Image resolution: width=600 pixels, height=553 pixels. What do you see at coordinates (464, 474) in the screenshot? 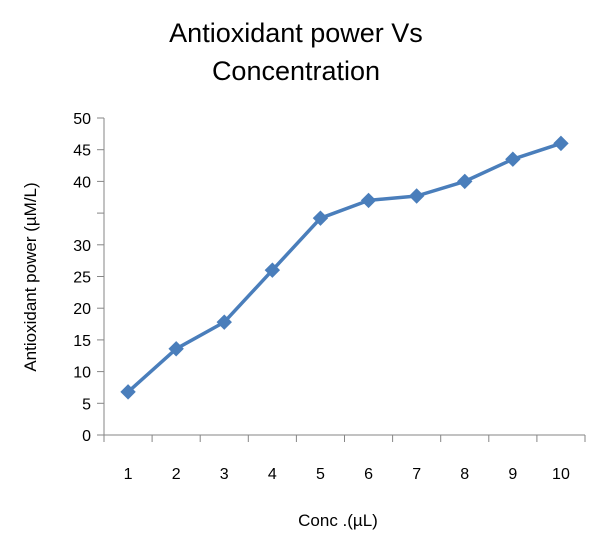
I see `x-tick-label: 8` at bounding box center [464, 474].